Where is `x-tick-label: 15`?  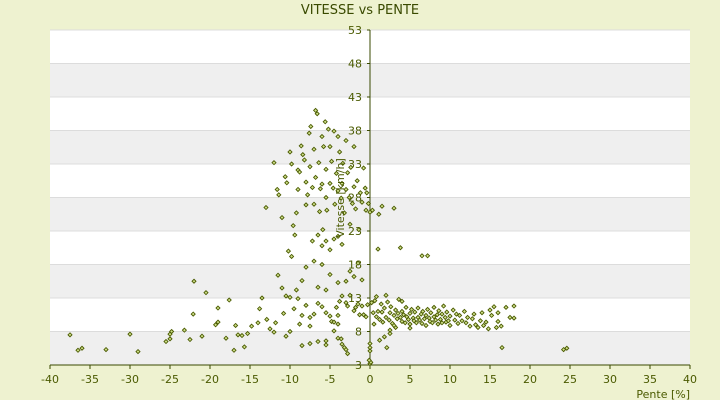 x-tick-label: 15 is located at coordinates (490, 379).